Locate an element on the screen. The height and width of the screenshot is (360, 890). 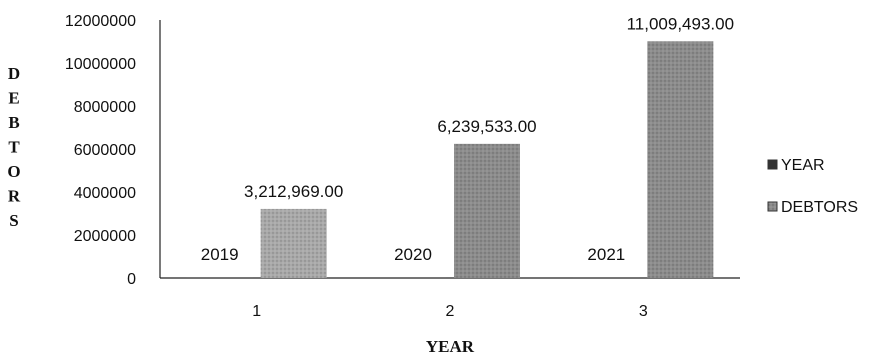
y-axis-title-letter: B is located at coordinates (13, 122).